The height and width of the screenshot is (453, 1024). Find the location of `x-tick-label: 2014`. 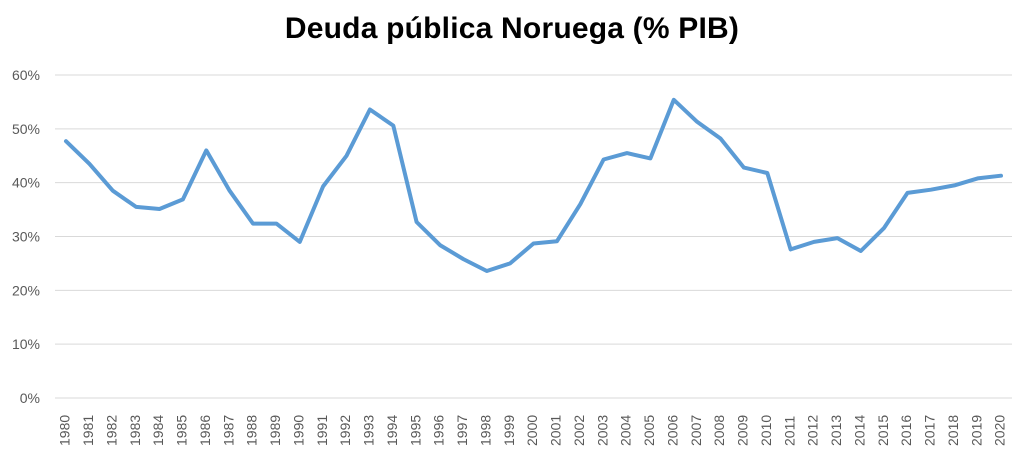

x-tick-label: 2014 is located at coordinates (859, 430).